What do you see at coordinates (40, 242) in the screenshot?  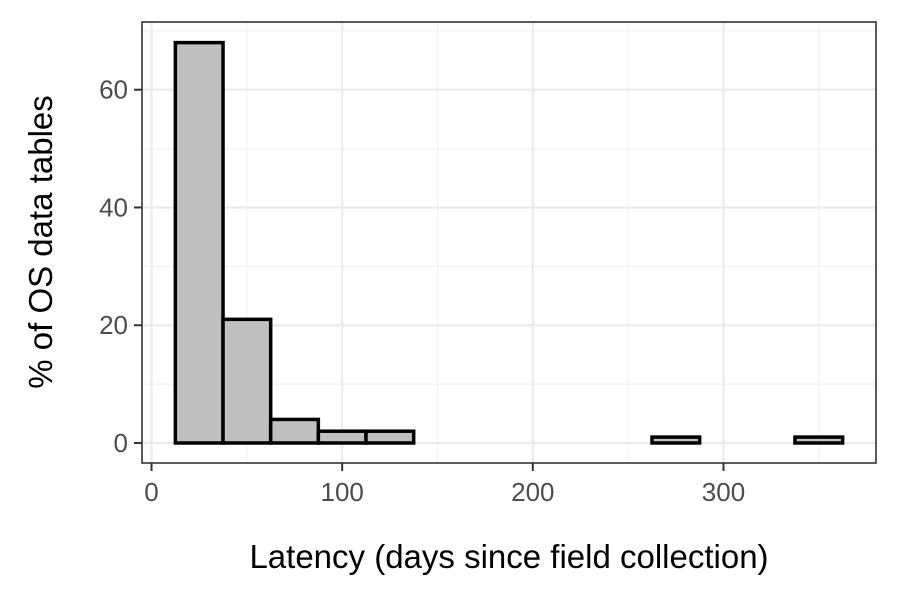 I see `y-axis-title: % of OS data tables` at bounding box center [40, 242].